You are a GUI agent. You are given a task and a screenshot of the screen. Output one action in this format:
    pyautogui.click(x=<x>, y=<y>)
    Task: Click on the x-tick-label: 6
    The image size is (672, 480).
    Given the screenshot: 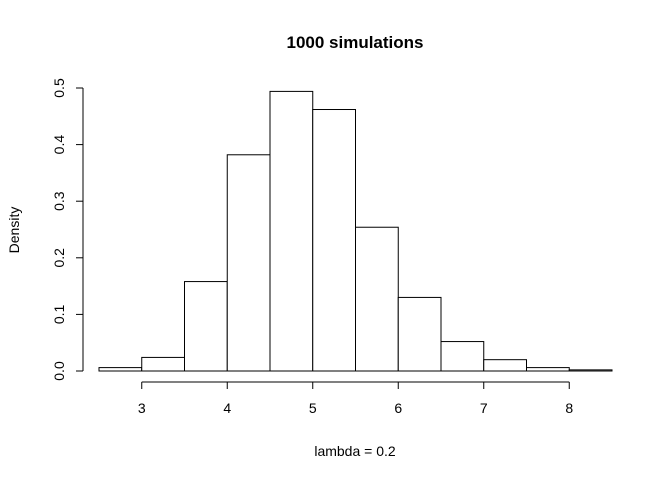 What is the action you would take?
    pyautogui.click(x=398, y=408)
    